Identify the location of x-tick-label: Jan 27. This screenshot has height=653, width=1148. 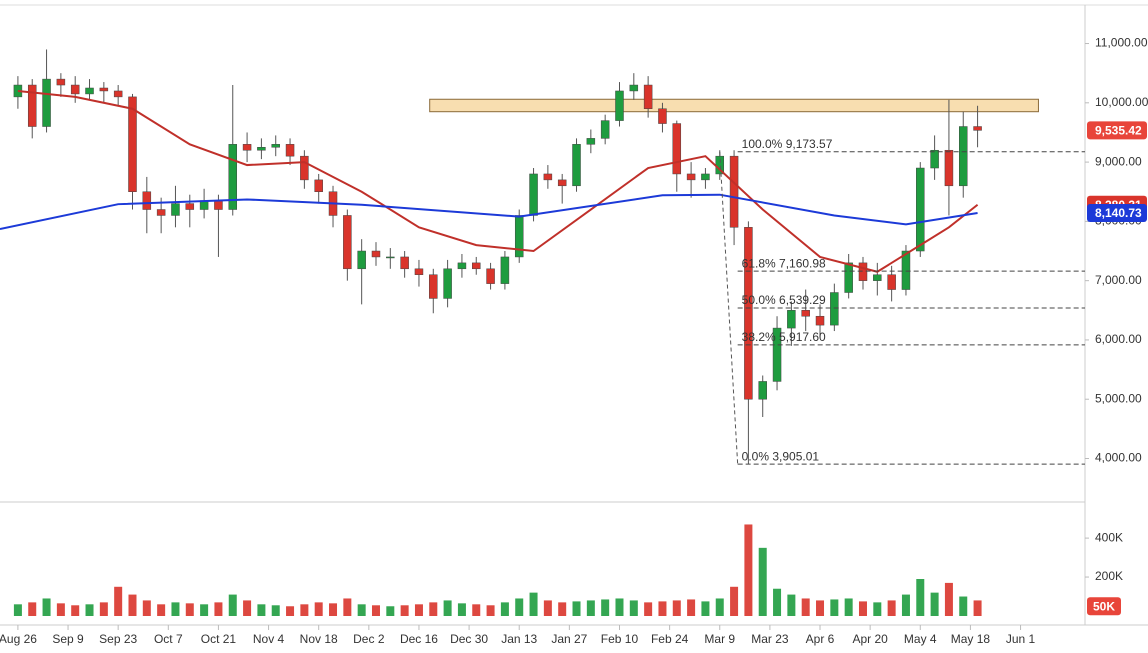
(569, 639).